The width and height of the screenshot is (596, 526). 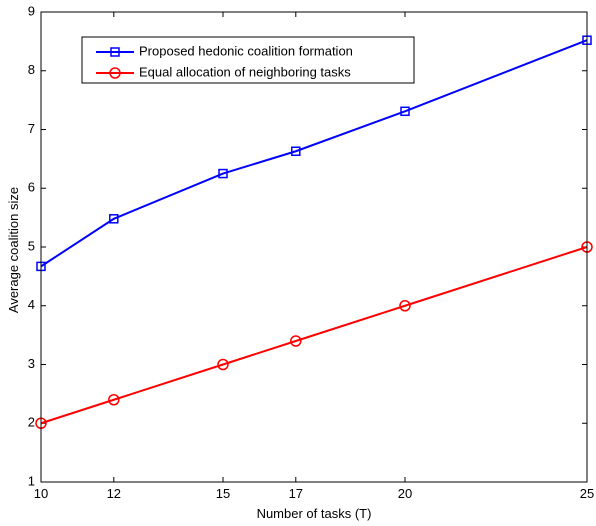 I want to click on y-tick-label: 3, so click(x=31, y=363).